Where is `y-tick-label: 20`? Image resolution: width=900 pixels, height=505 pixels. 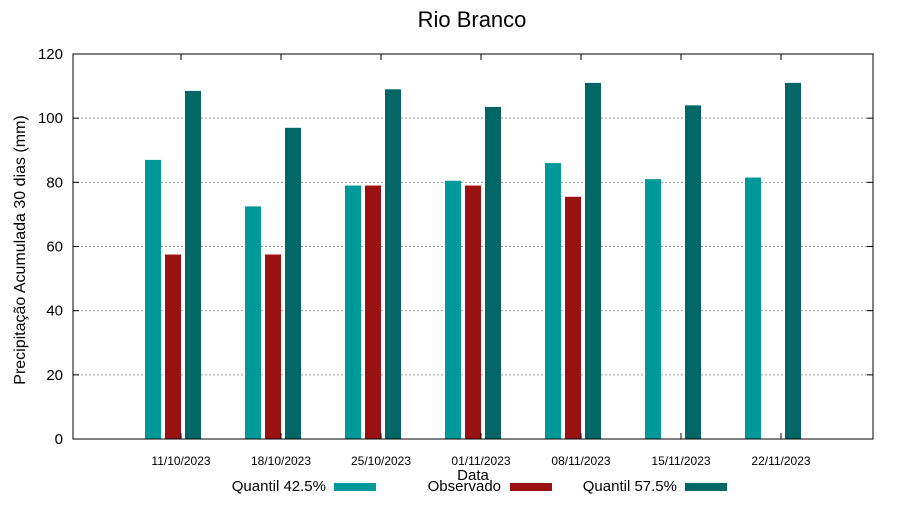
y-tick-label: 20 is located at coordinates (54, 375).